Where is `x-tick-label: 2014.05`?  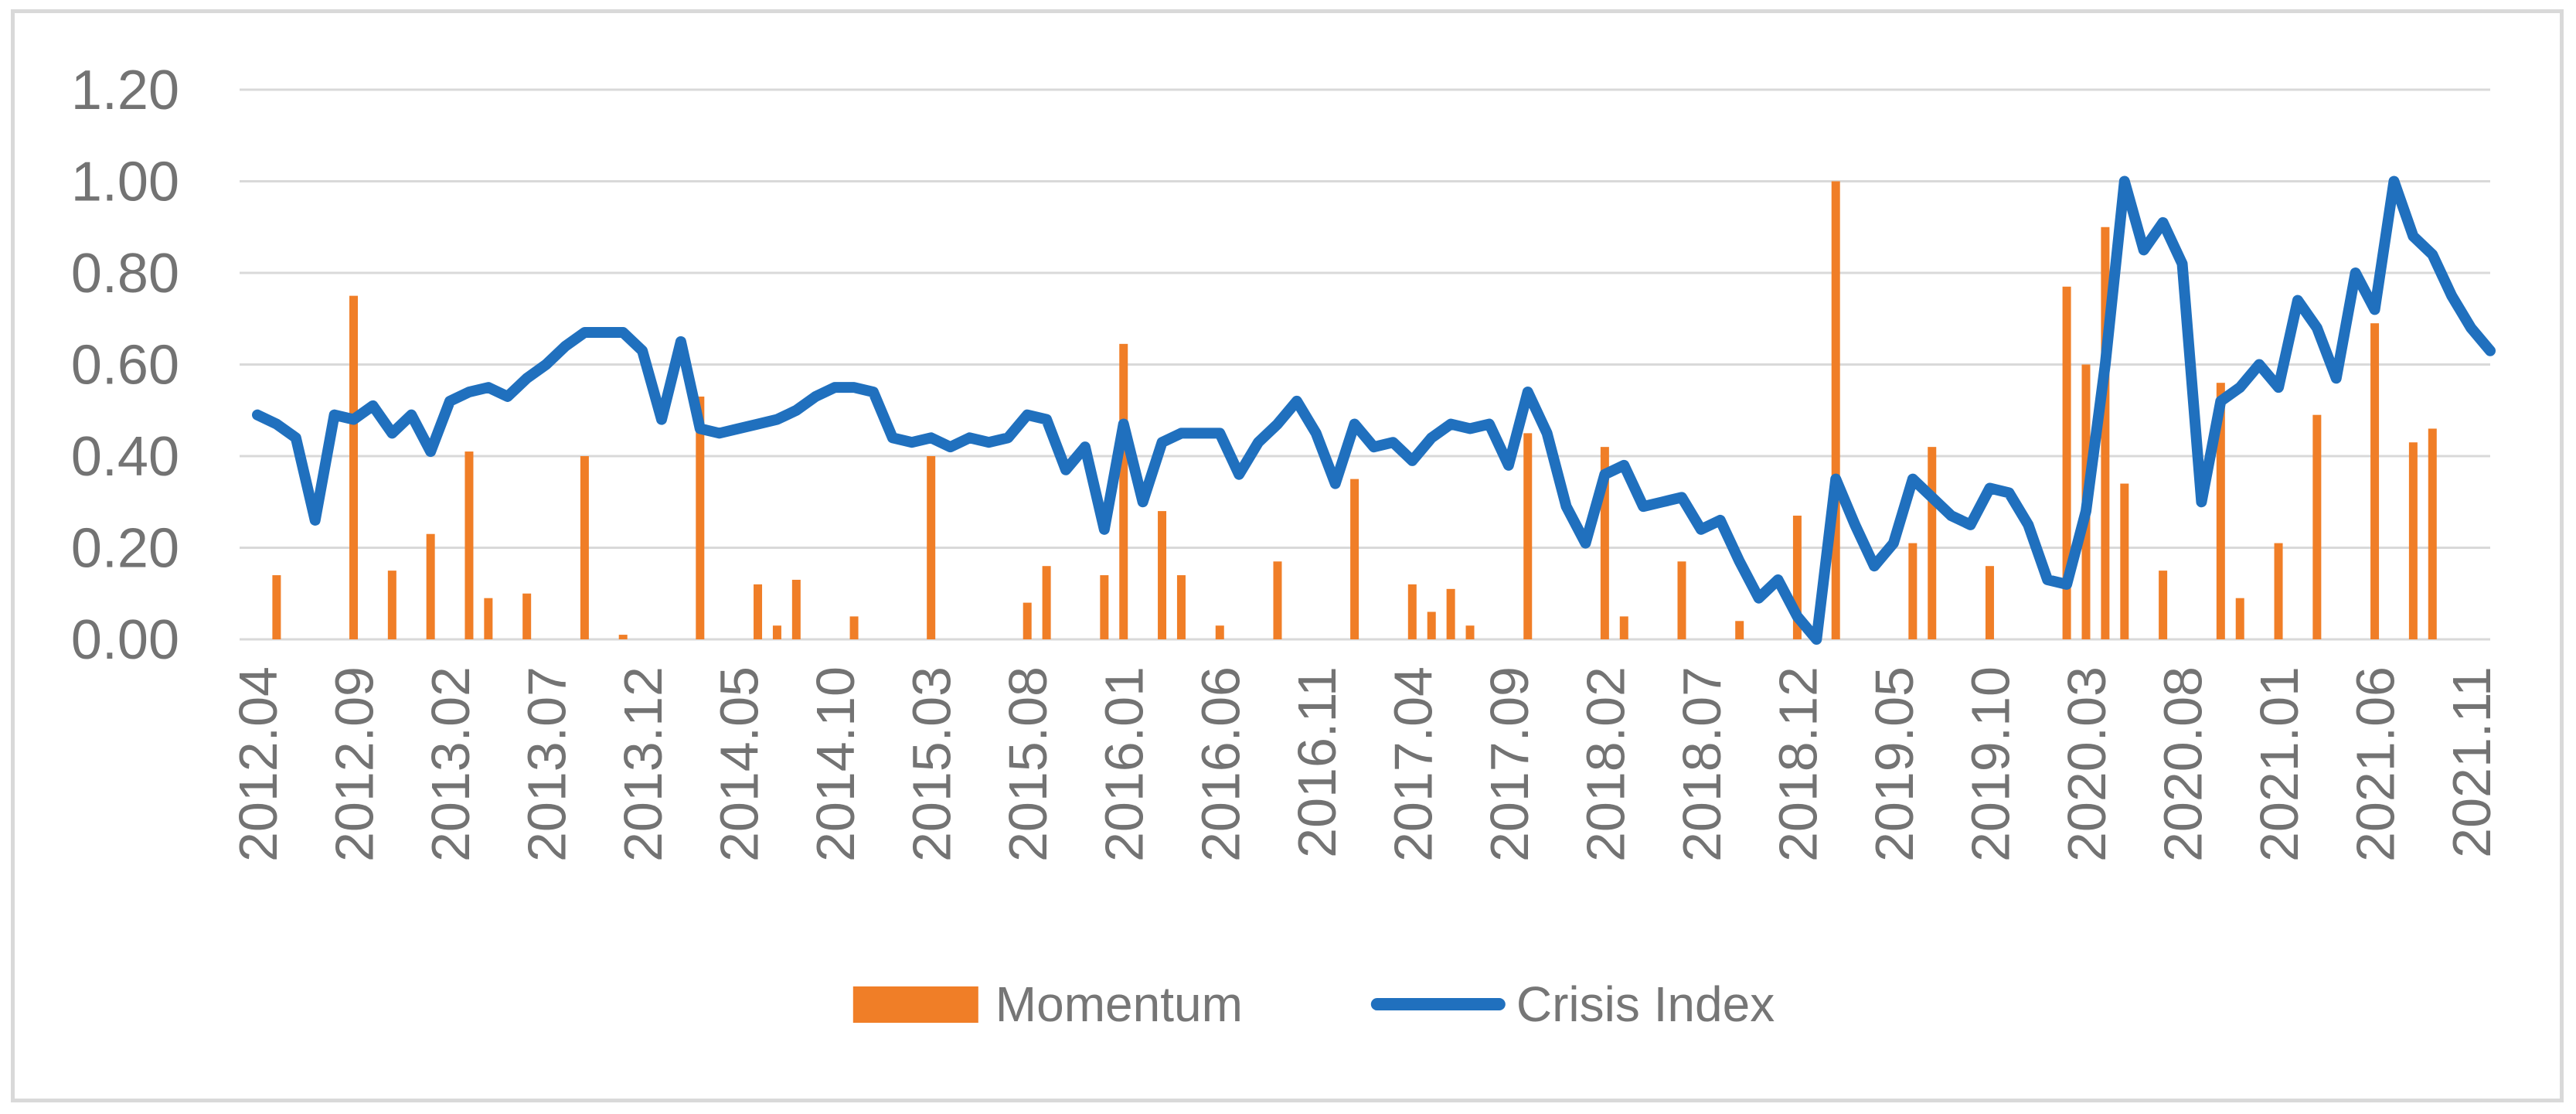
x-tick-label: 2014.05 is located at coordinates (740, 764).